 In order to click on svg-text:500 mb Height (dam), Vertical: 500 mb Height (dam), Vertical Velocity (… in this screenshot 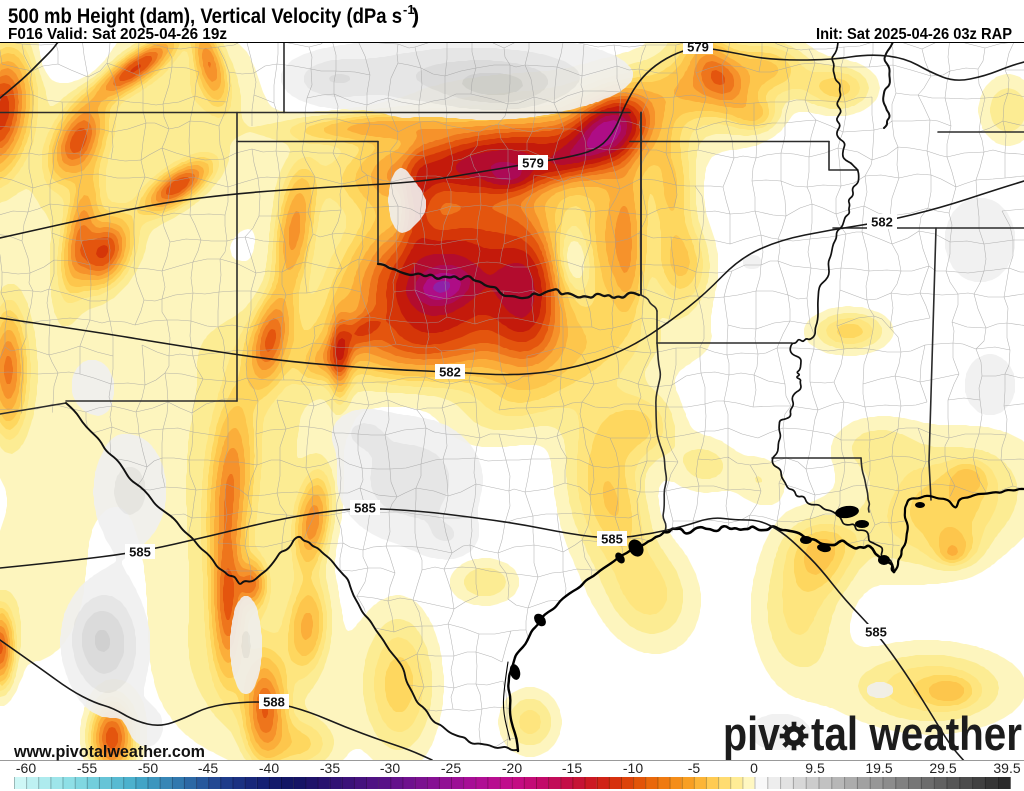, I will do `click(205, 16)`.